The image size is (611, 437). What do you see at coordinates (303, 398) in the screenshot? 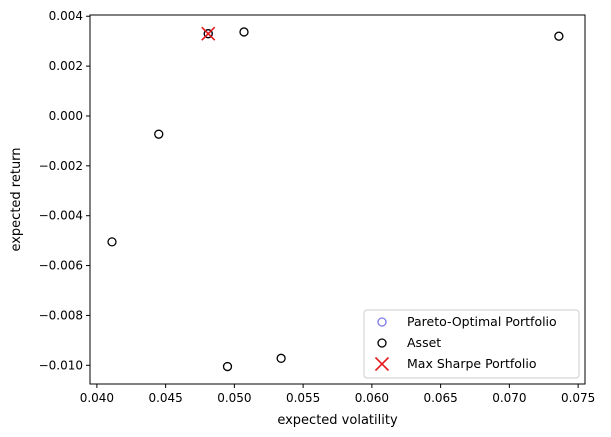
I see `x-tick-label: 0.055` at bounding box center [303, 398].